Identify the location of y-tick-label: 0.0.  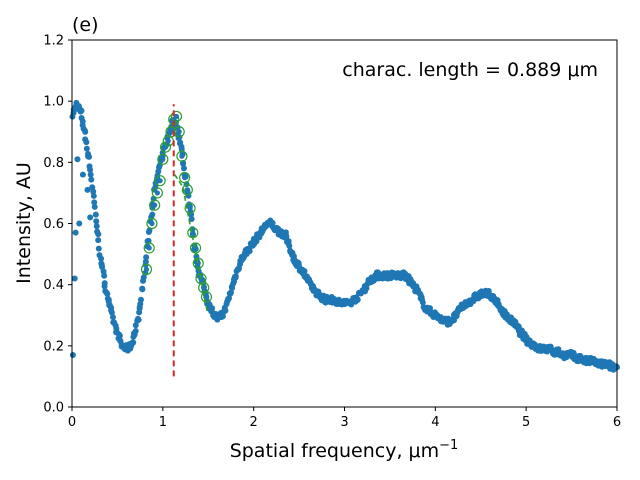
(53, 408).